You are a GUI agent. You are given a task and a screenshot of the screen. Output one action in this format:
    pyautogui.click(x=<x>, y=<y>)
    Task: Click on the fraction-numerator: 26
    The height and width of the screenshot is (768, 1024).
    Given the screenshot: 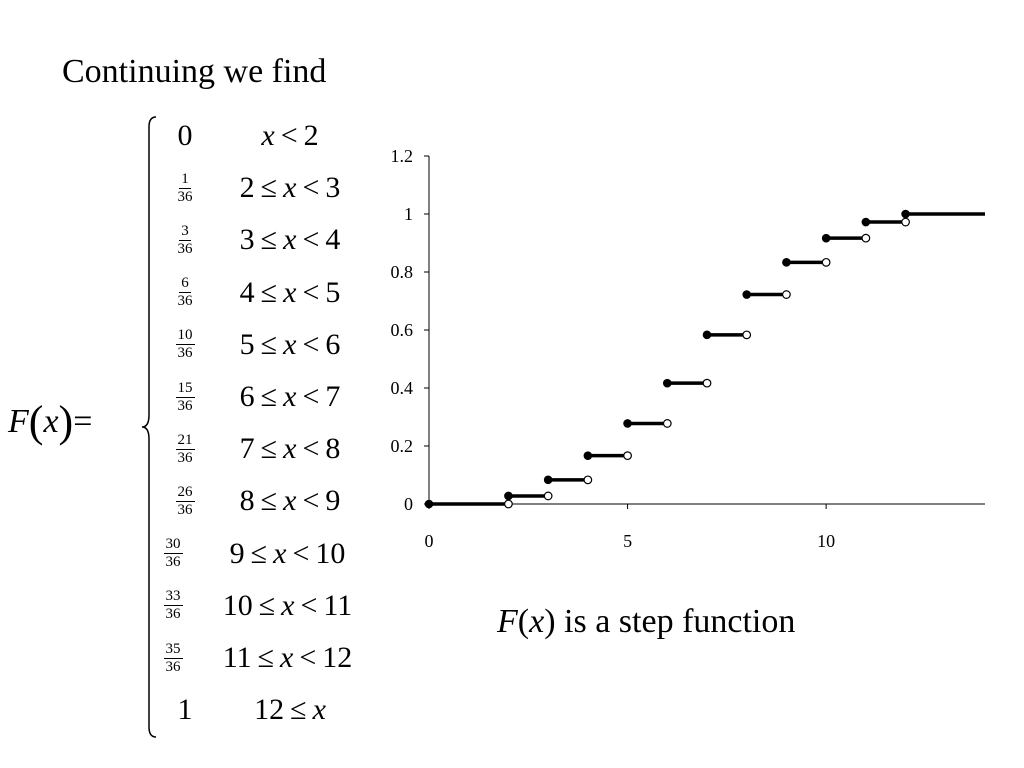 What is the action you would take?
    pyautogui.click(x=185, y=492)
    